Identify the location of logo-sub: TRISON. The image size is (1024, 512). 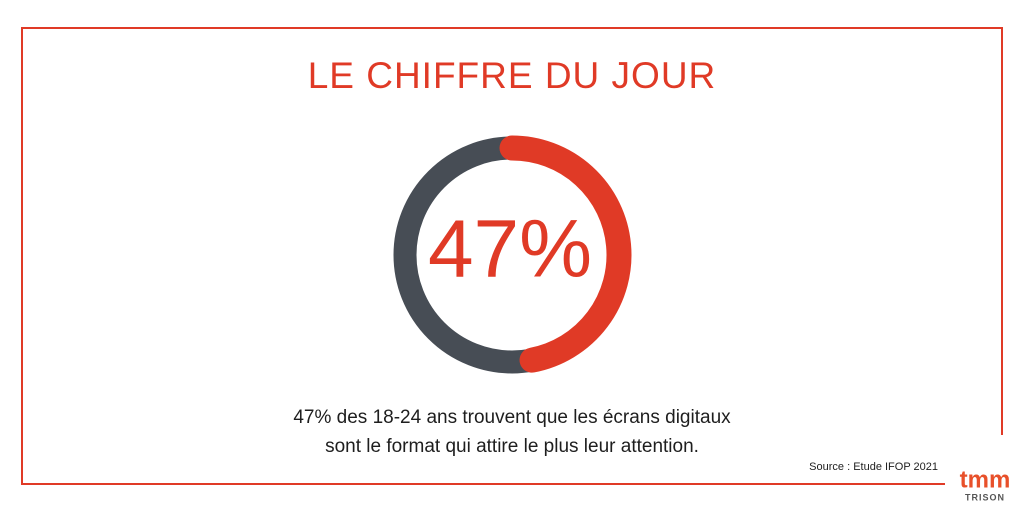
(985, 497).